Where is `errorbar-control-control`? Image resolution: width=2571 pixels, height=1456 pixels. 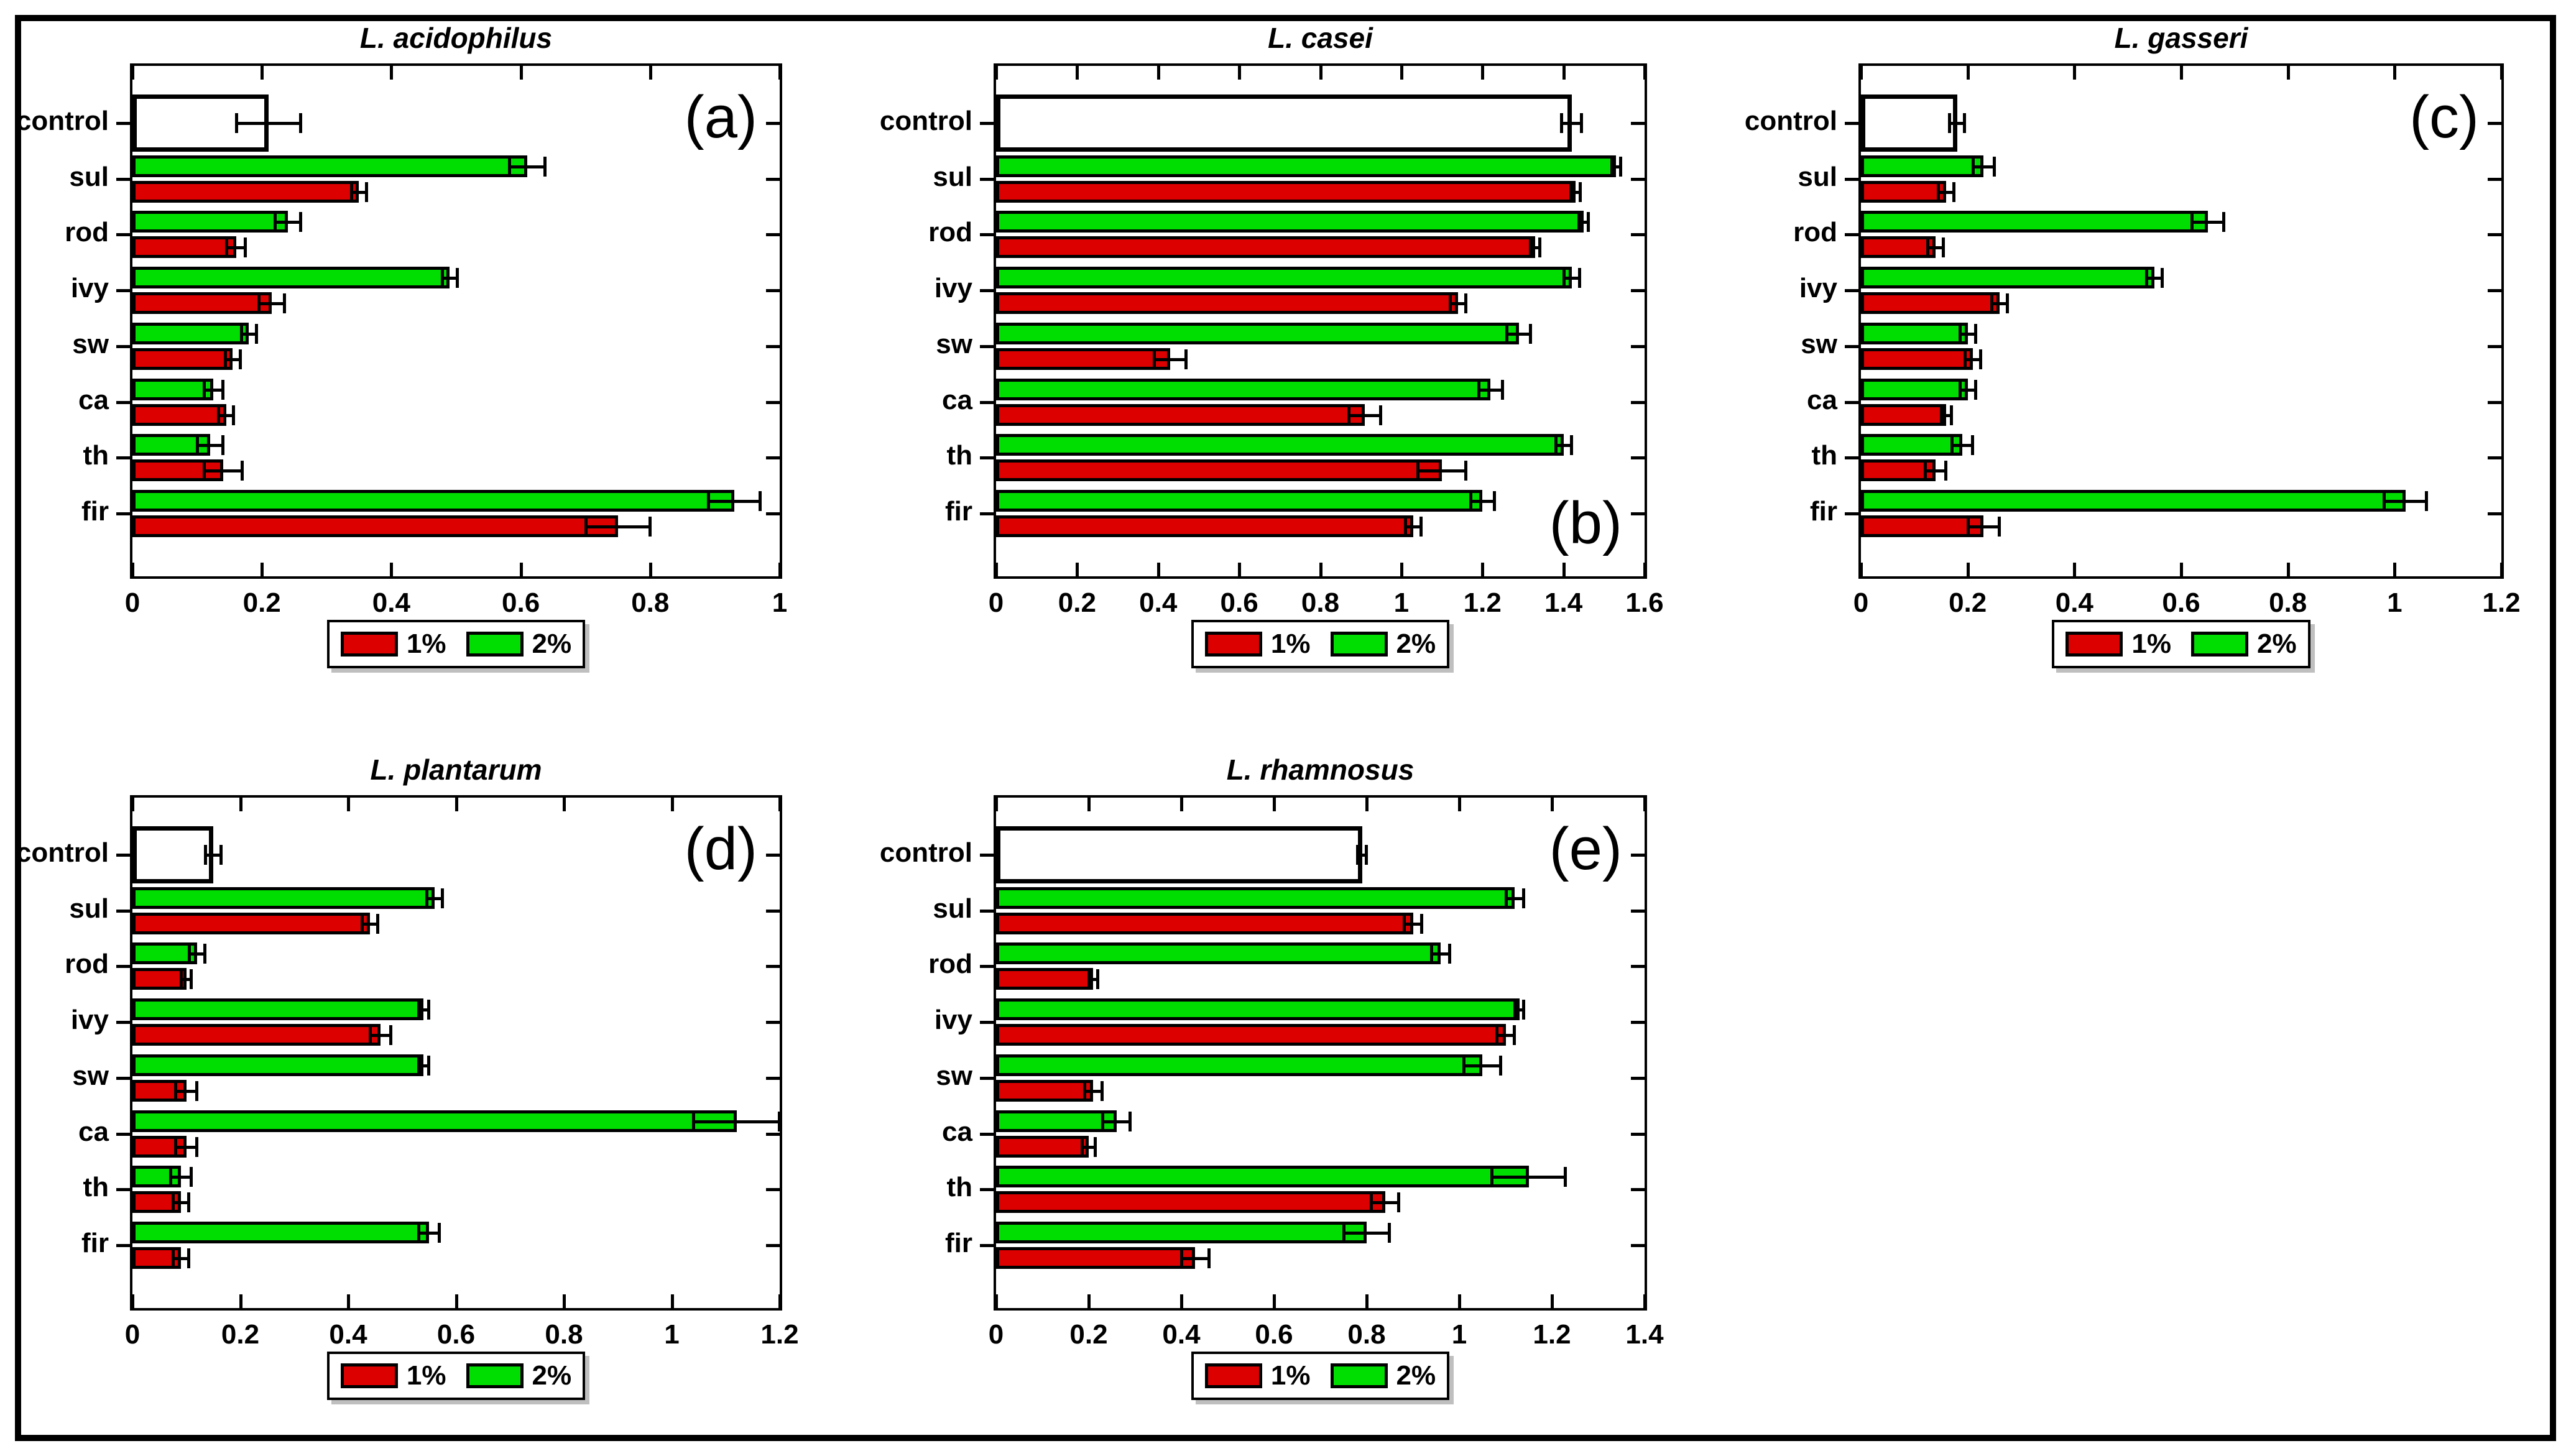
errorbar-control-control is located at coordinates (268, 123).